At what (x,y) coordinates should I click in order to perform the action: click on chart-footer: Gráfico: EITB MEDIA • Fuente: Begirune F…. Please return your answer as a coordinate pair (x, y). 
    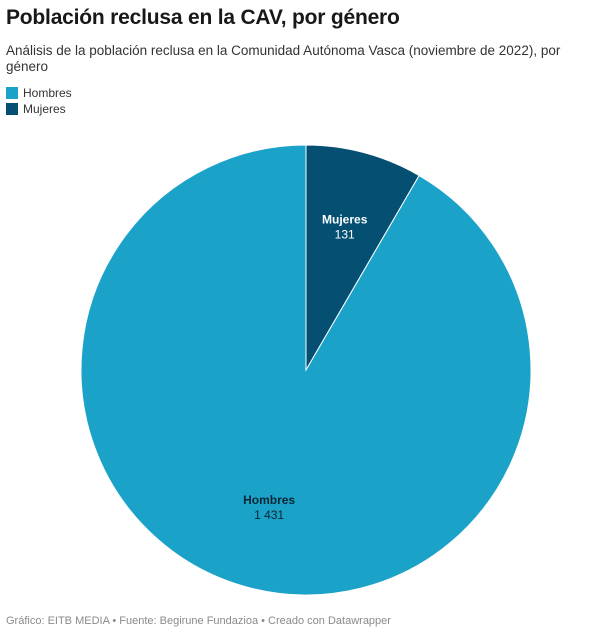
    Looking at the image, I should click on (198, 621).